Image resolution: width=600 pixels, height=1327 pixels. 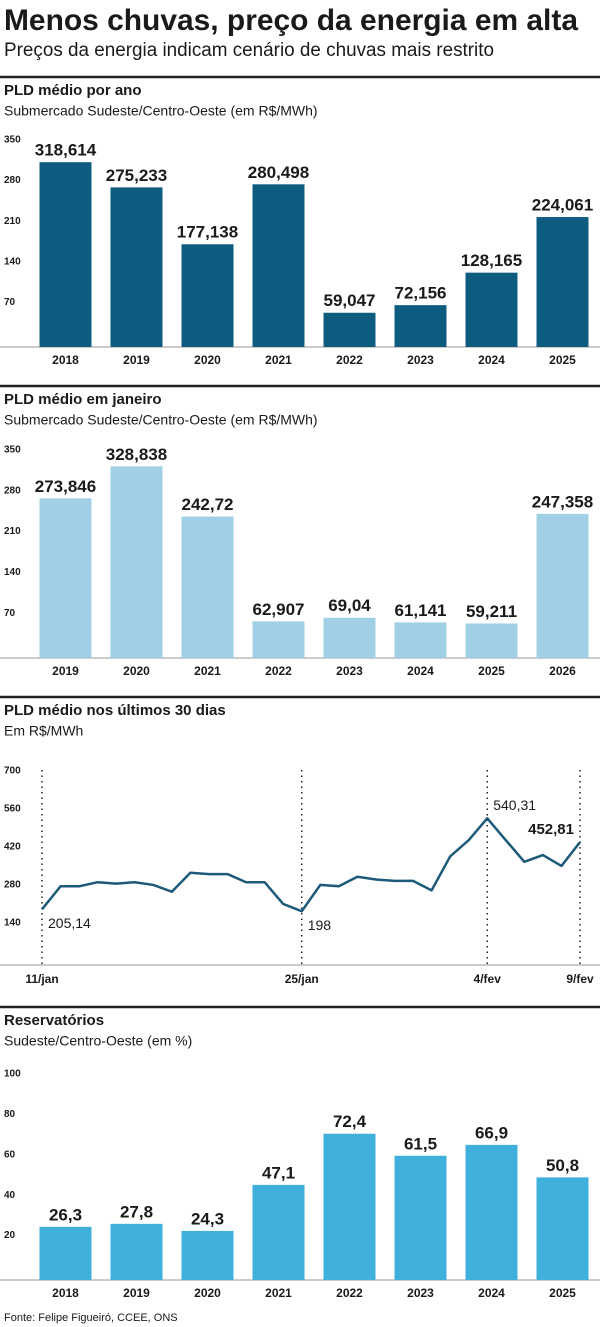 What do you see at coordinates (69, 923) in the screenshot?
I see `value-label: 205,14` at bounding box center [69, 923].